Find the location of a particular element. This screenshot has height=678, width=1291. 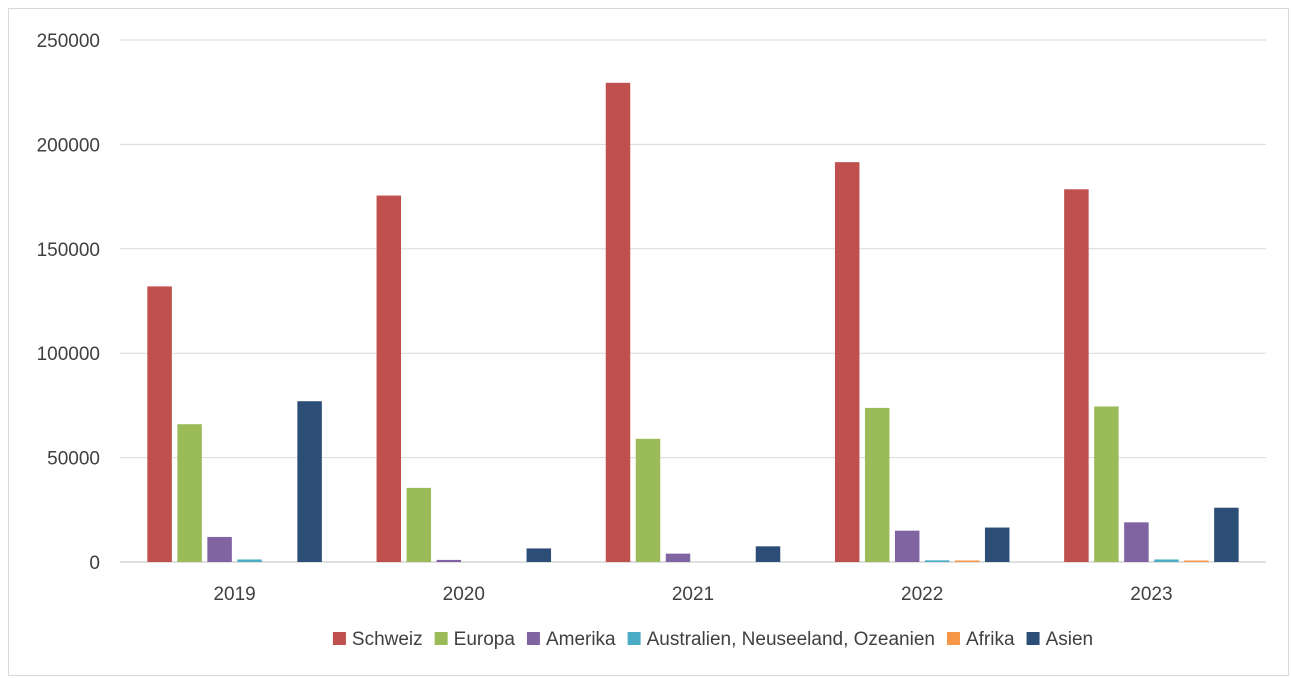

bar-australien-neuseeland-ozeanien-2023 is located at coordinates (1166, 560).